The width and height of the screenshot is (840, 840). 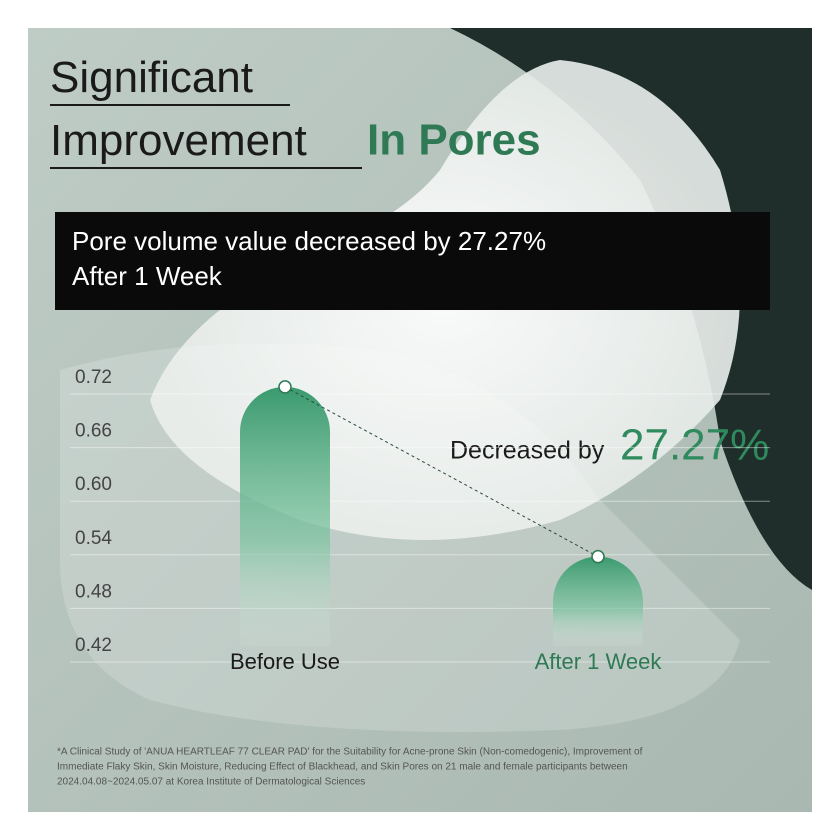 What do you see at coordinates (147, 276) in the screenshot?
I see `subtitle-line: After 1 Week` at bounding box center [147, 276].